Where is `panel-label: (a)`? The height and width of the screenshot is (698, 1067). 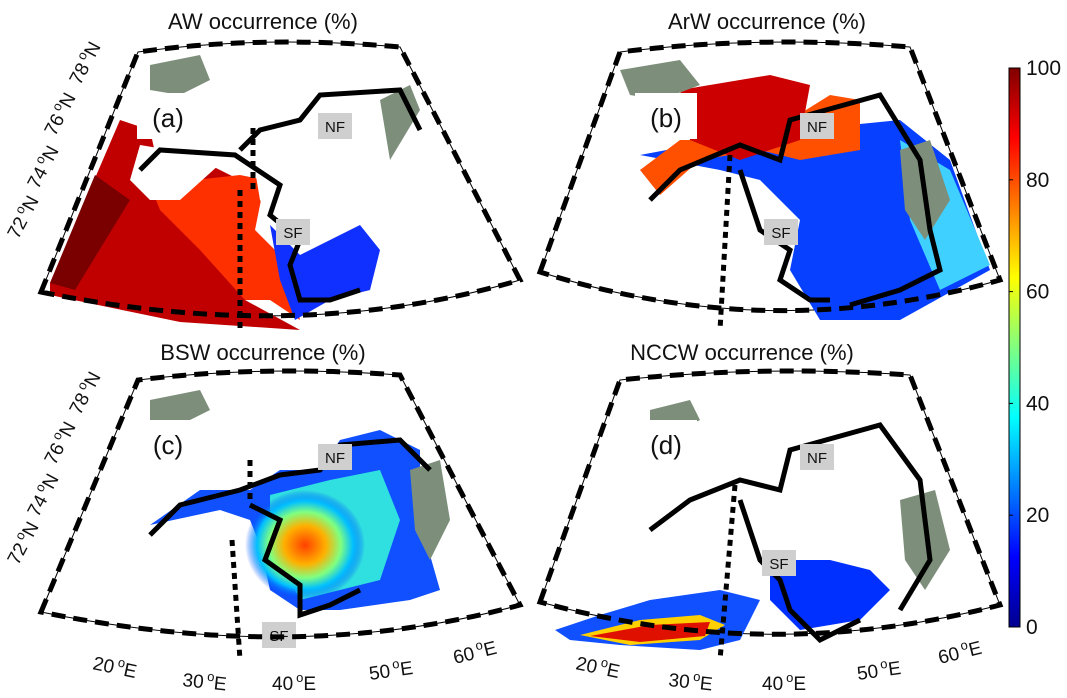 panel-label: (a) is located at coordinates (168, 118).